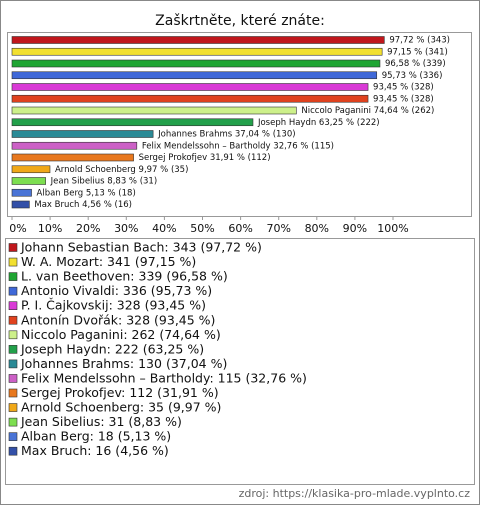  What do you see at coordinates (392, 228) in the screenshot?
I see `x-tick-label: 100%` at bounding box center [392, 228].